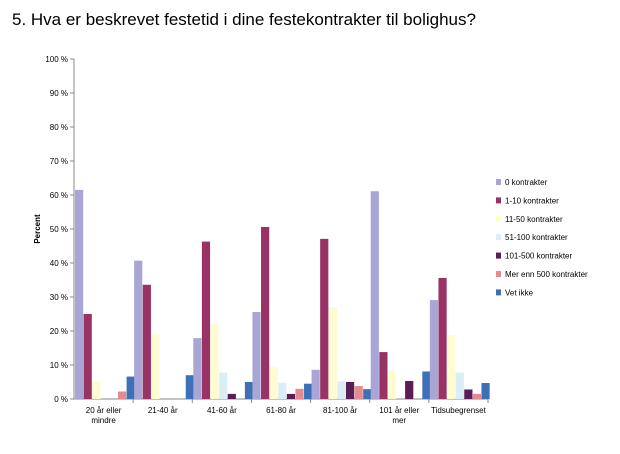 This screenshot has width=620, height=454. I want to click on x-tick-label: 61-80 år, so click(281, 410).